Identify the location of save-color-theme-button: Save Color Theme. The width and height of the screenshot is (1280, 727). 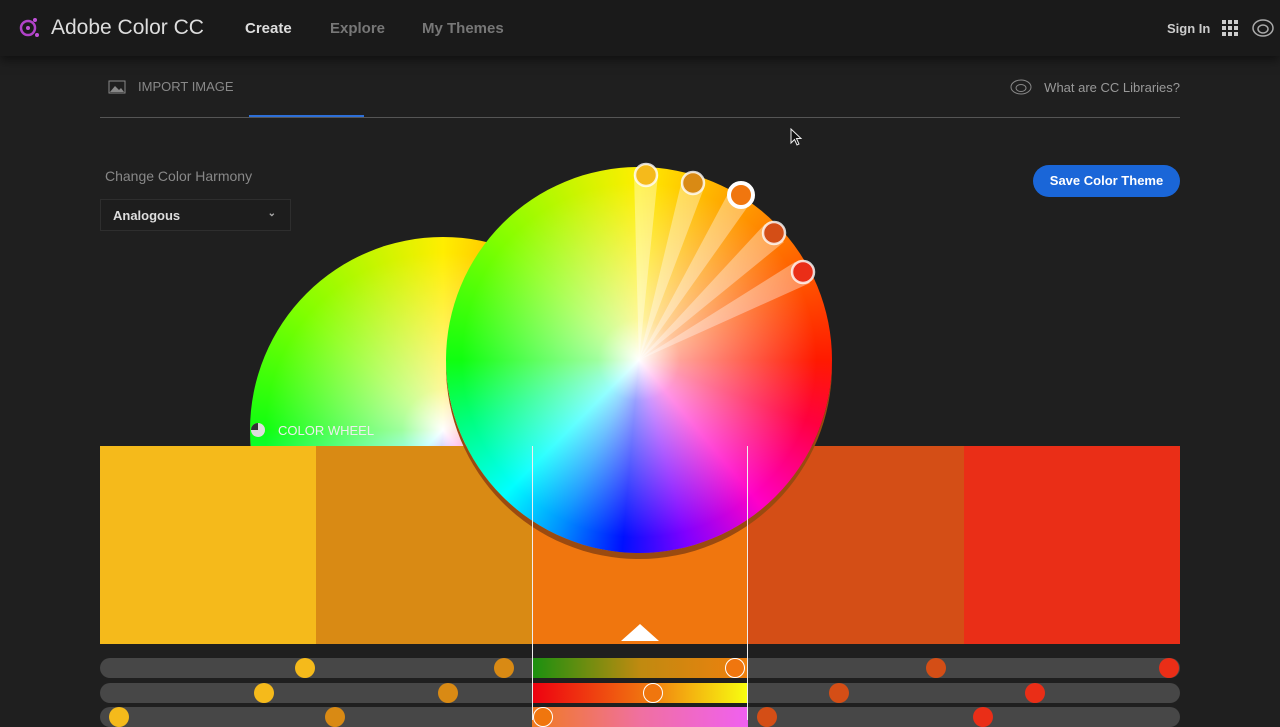
(1106, 181).